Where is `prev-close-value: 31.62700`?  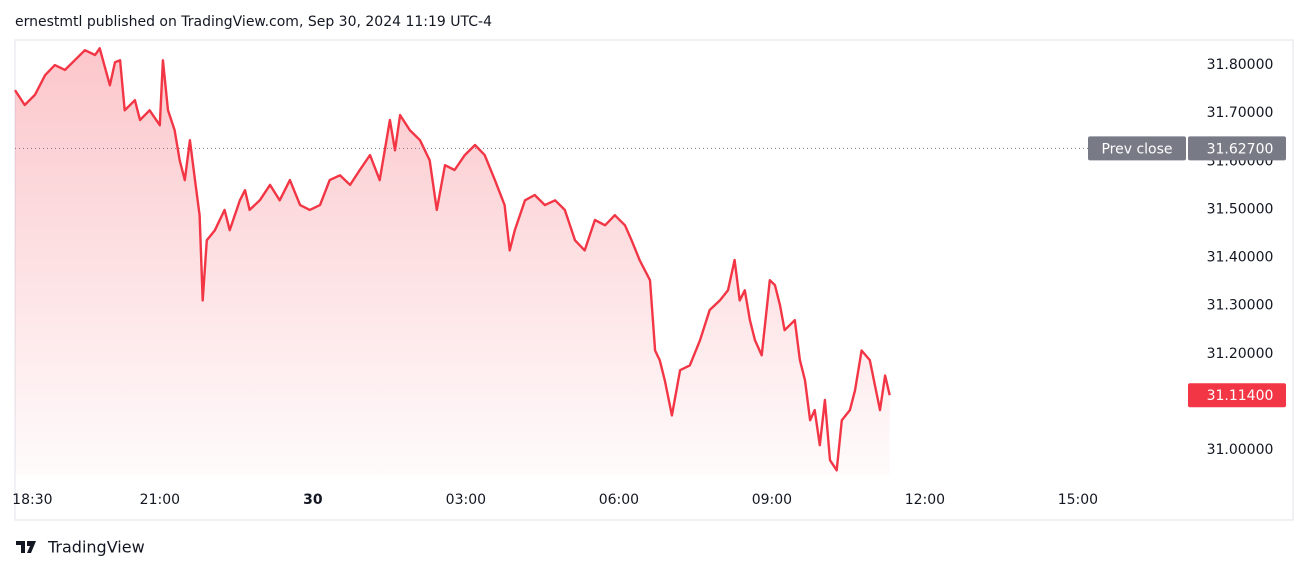 prev-close-value: 31.62700 is located at coordinates (1240, 149).